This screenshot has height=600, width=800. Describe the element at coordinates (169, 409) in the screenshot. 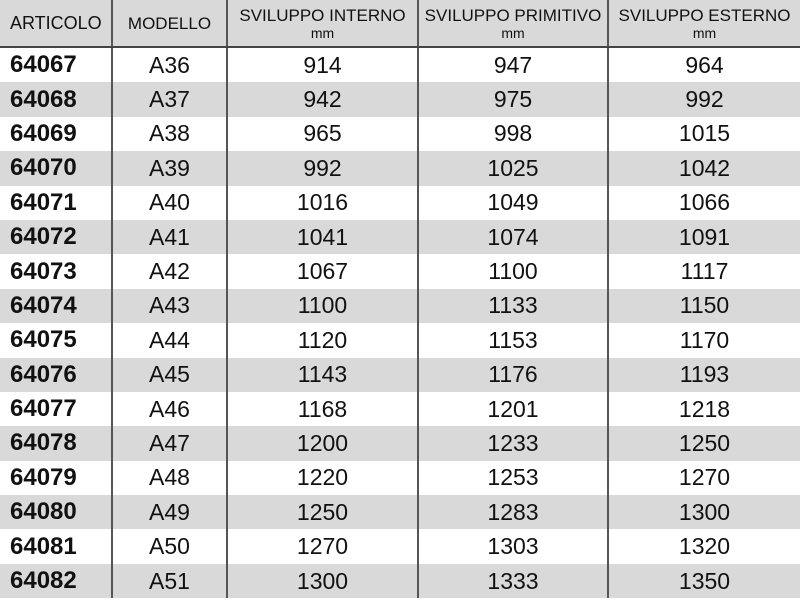

I see `table-cell: A46` at that location.